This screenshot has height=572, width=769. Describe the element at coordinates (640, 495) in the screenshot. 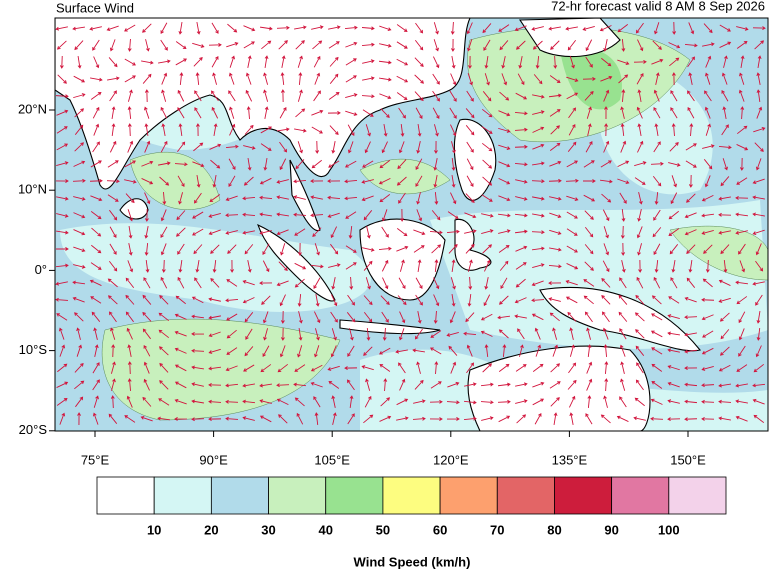

I see `colorbar-box` at that location.